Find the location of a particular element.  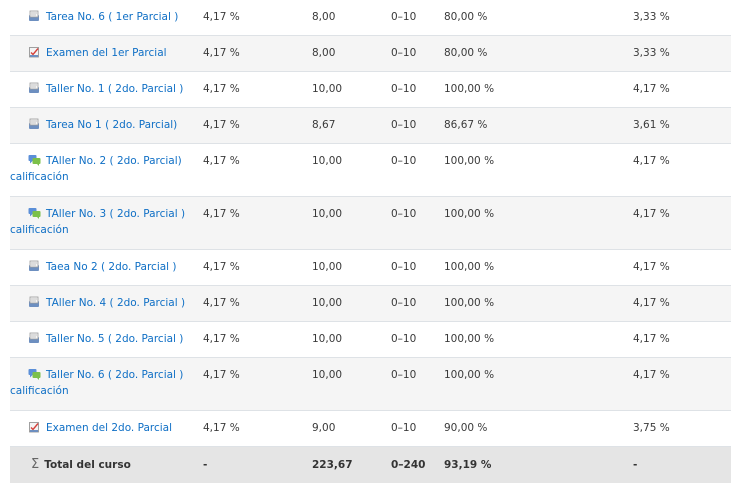

grade-item-cell: Taller No. 5 ( 2do. Parcial ) is located at coordinates (106, 339).